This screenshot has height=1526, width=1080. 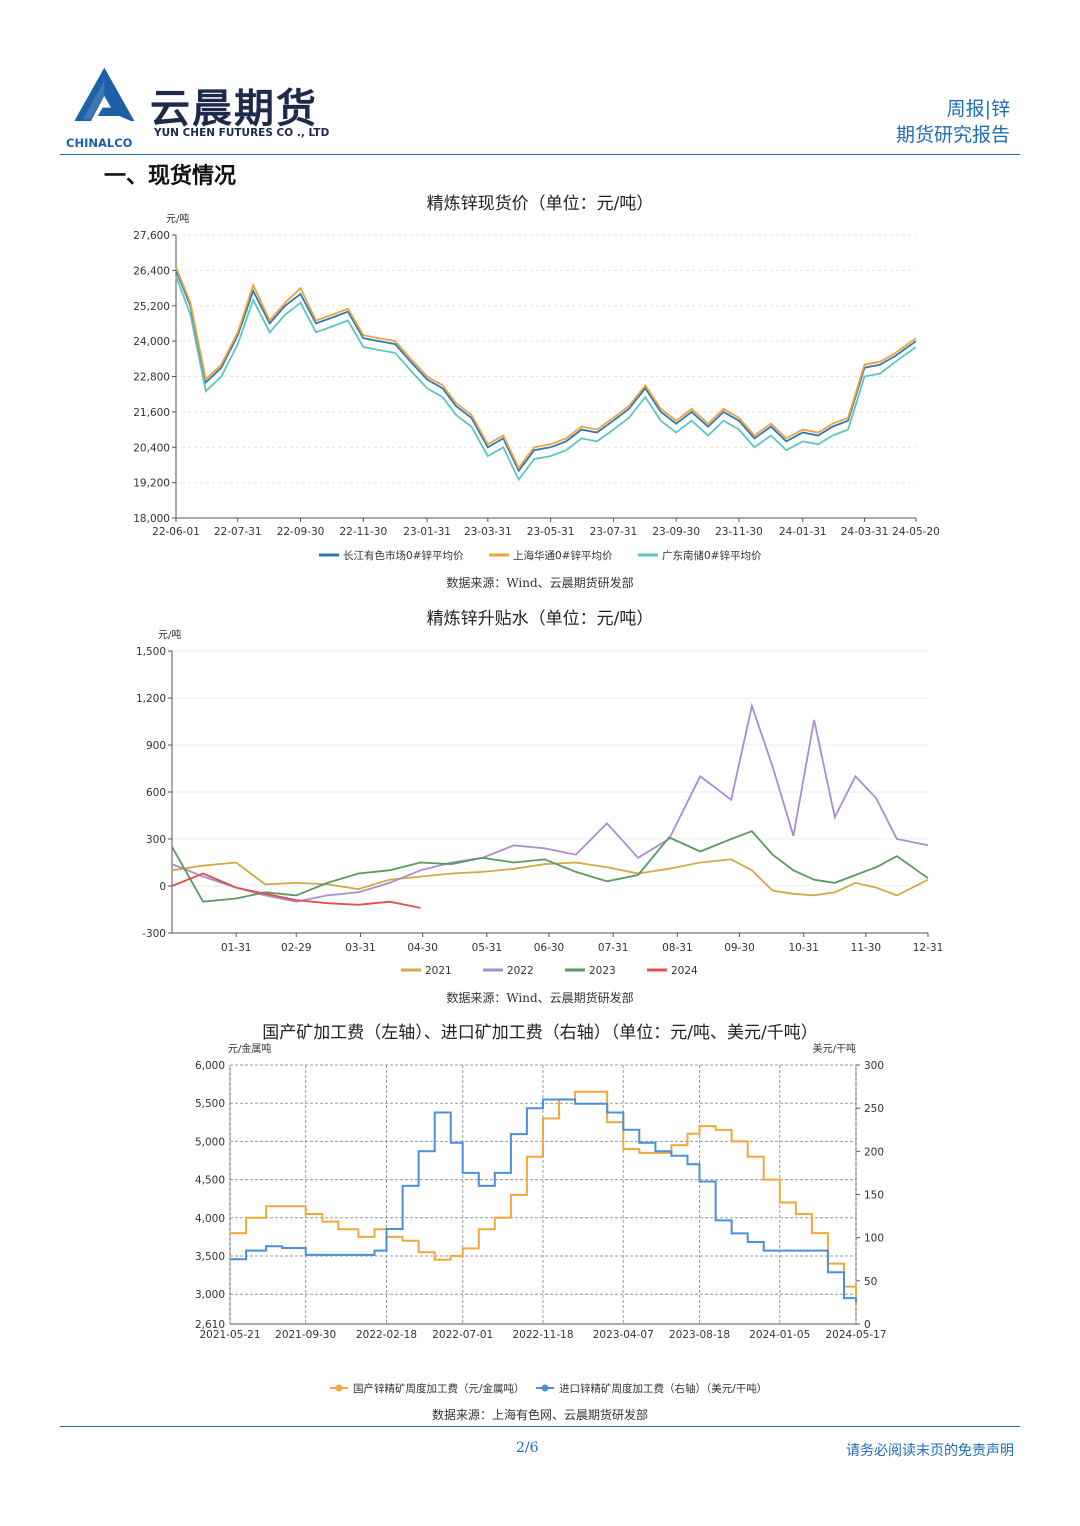 I want to click on legend-label: 长江有色市场0#锌平均价, so click(x=403, y=555).